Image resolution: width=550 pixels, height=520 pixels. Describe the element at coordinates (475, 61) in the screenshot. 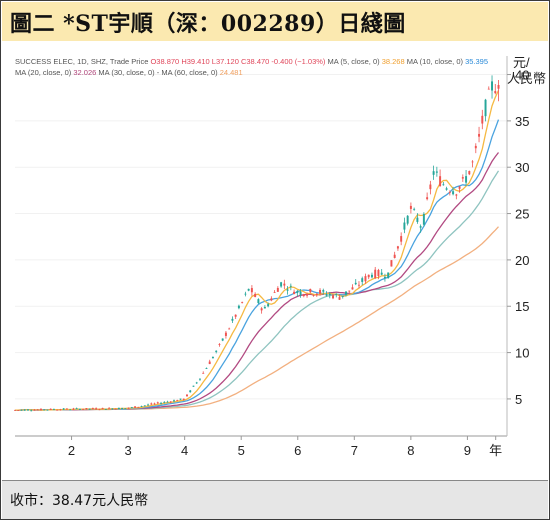

I see `legend-item: 35.395` at that location.